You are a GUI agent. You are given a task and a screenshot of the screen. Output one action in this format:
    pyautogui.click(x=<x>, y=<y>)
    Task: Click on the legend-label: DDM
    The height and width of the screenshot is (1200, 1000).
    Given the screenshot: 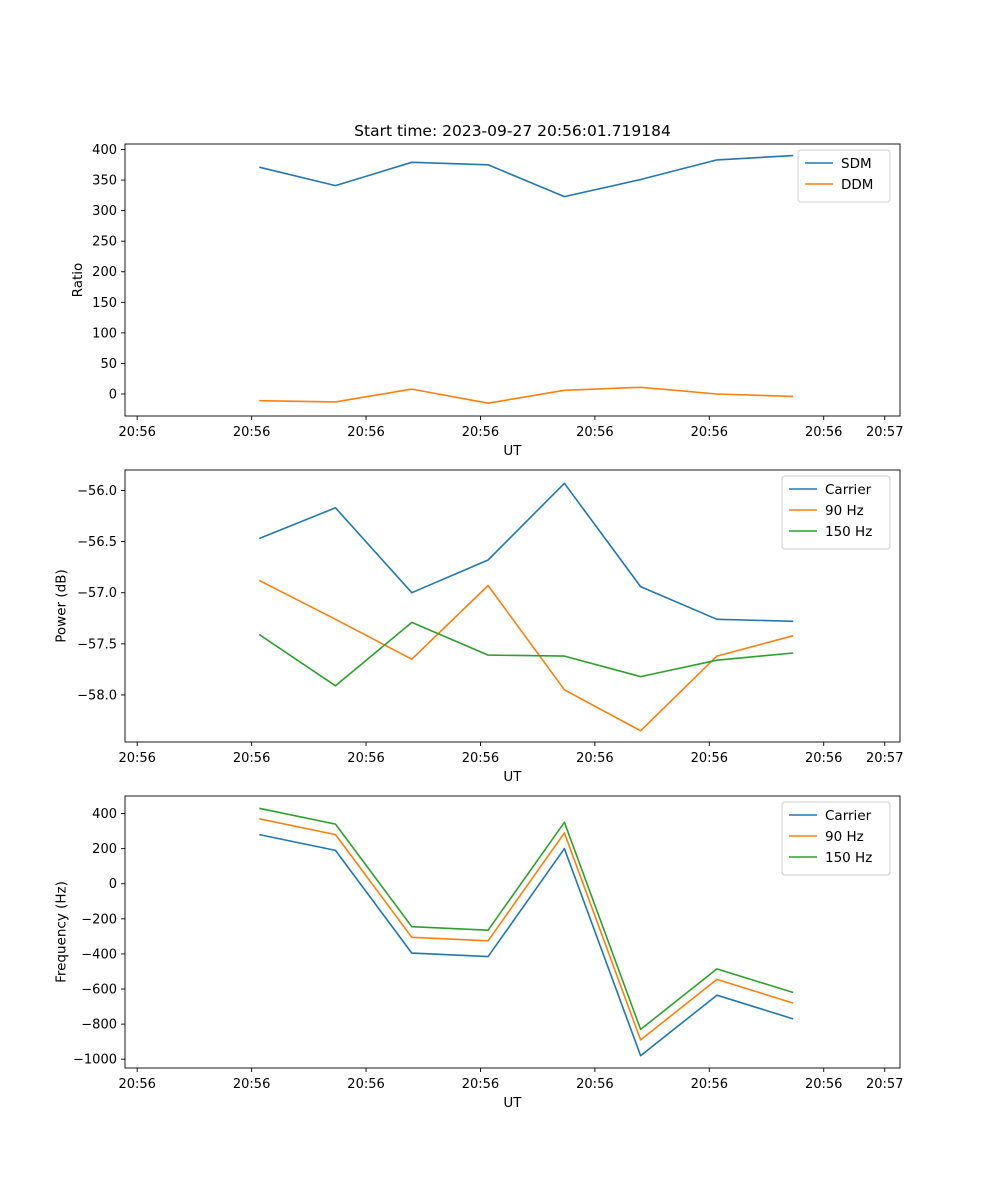 What is the action you would take?
    pyautogui.click(x=857, y=185)
    